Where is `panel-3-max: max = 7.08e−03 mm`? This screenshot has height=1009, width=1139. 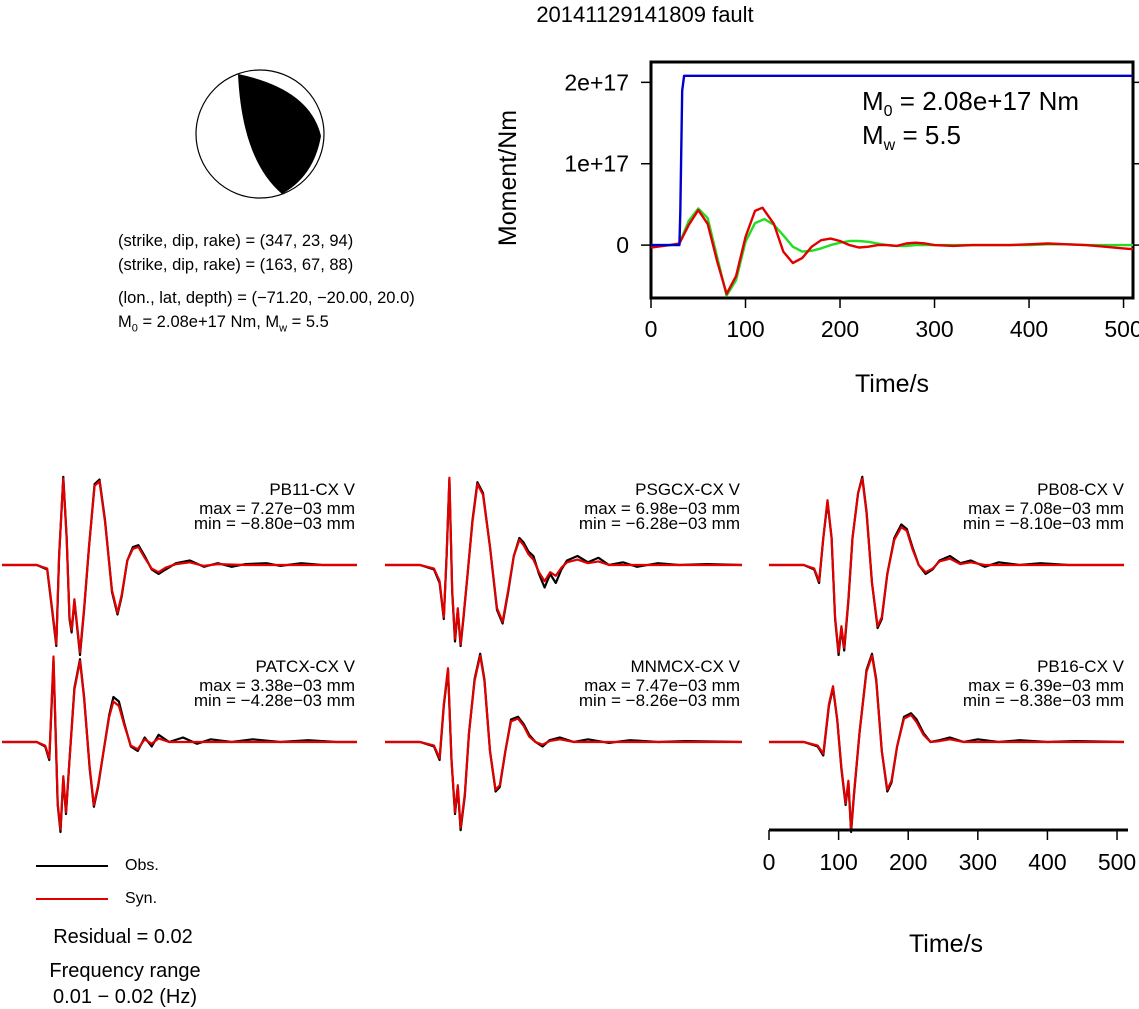
panel-3-max: max = 7.08e−03 mm is located at coordinates (1046, 508).